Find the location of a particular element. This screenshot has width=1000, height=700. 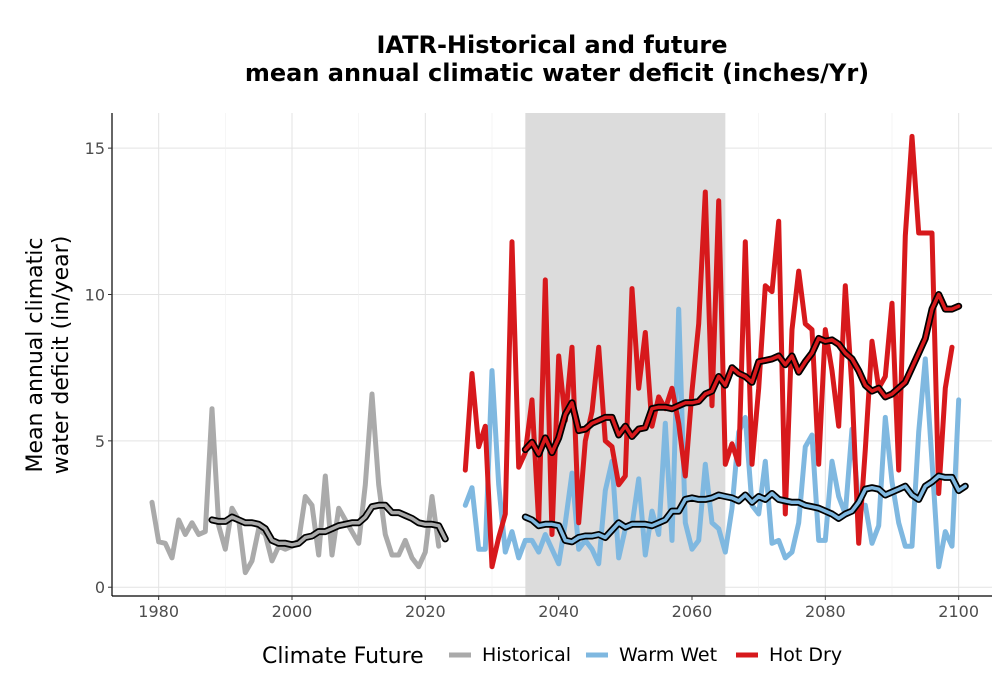

legend-entry-hot-dry: Hot Dry is located at coordinates (789, 655).